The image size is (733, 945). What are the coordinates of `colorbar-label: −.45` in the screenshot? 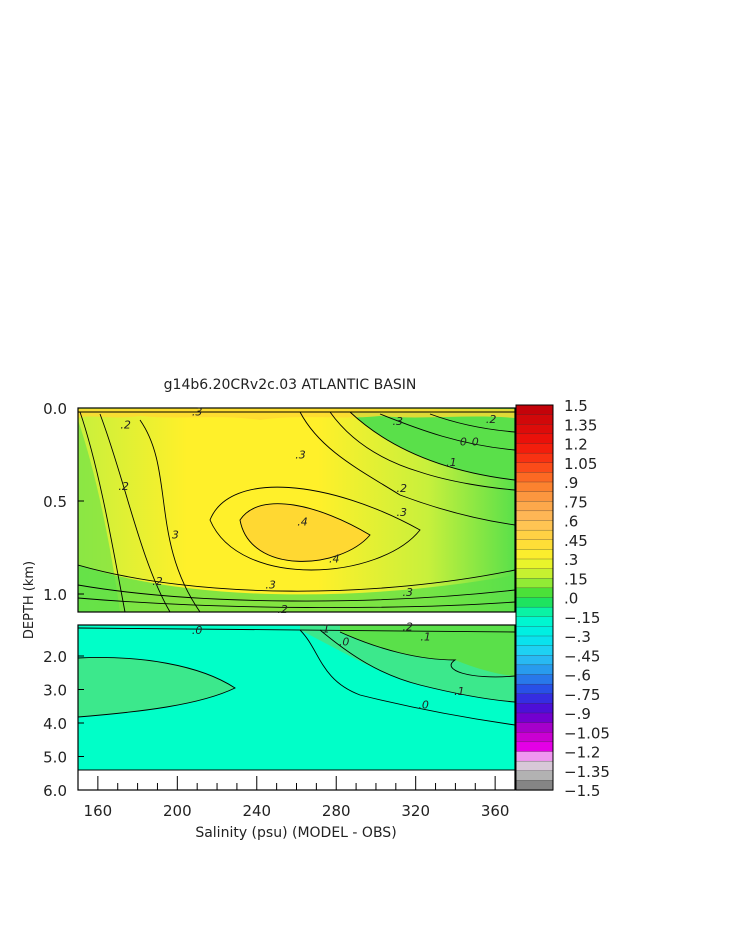 It's located at (582, 656).